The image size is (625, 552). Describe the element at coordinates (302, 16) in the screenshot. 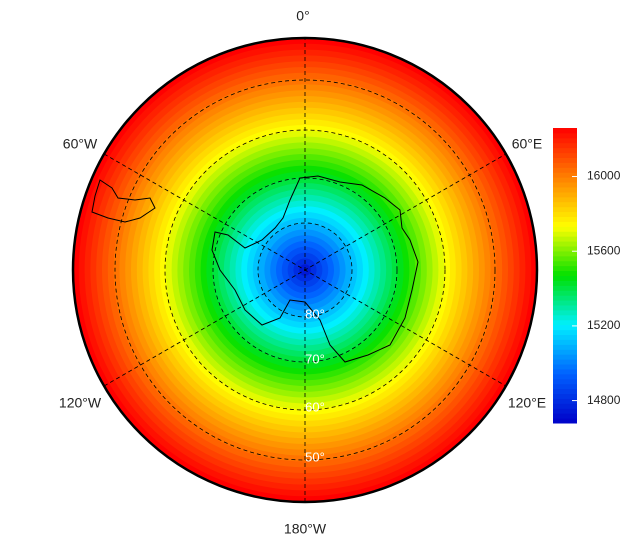

I see `meridian-label: 0°` at that location.